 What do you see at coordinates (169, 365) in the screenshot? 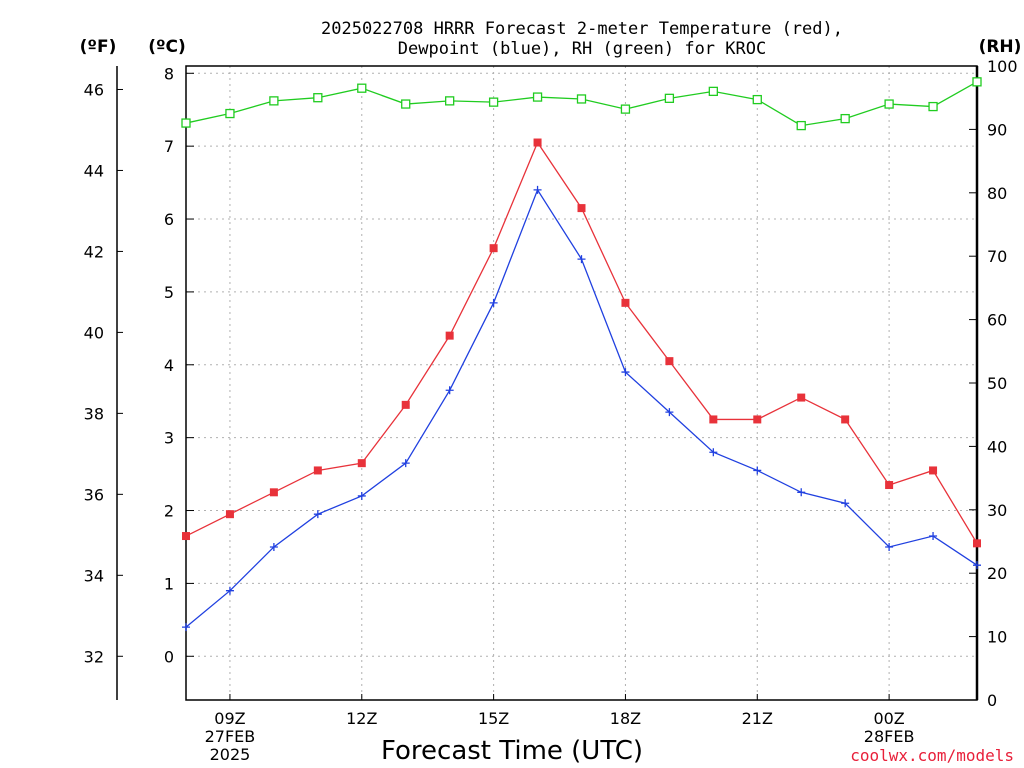
I see `celsius-tick-label: 4` at bounding box center [169, 365].